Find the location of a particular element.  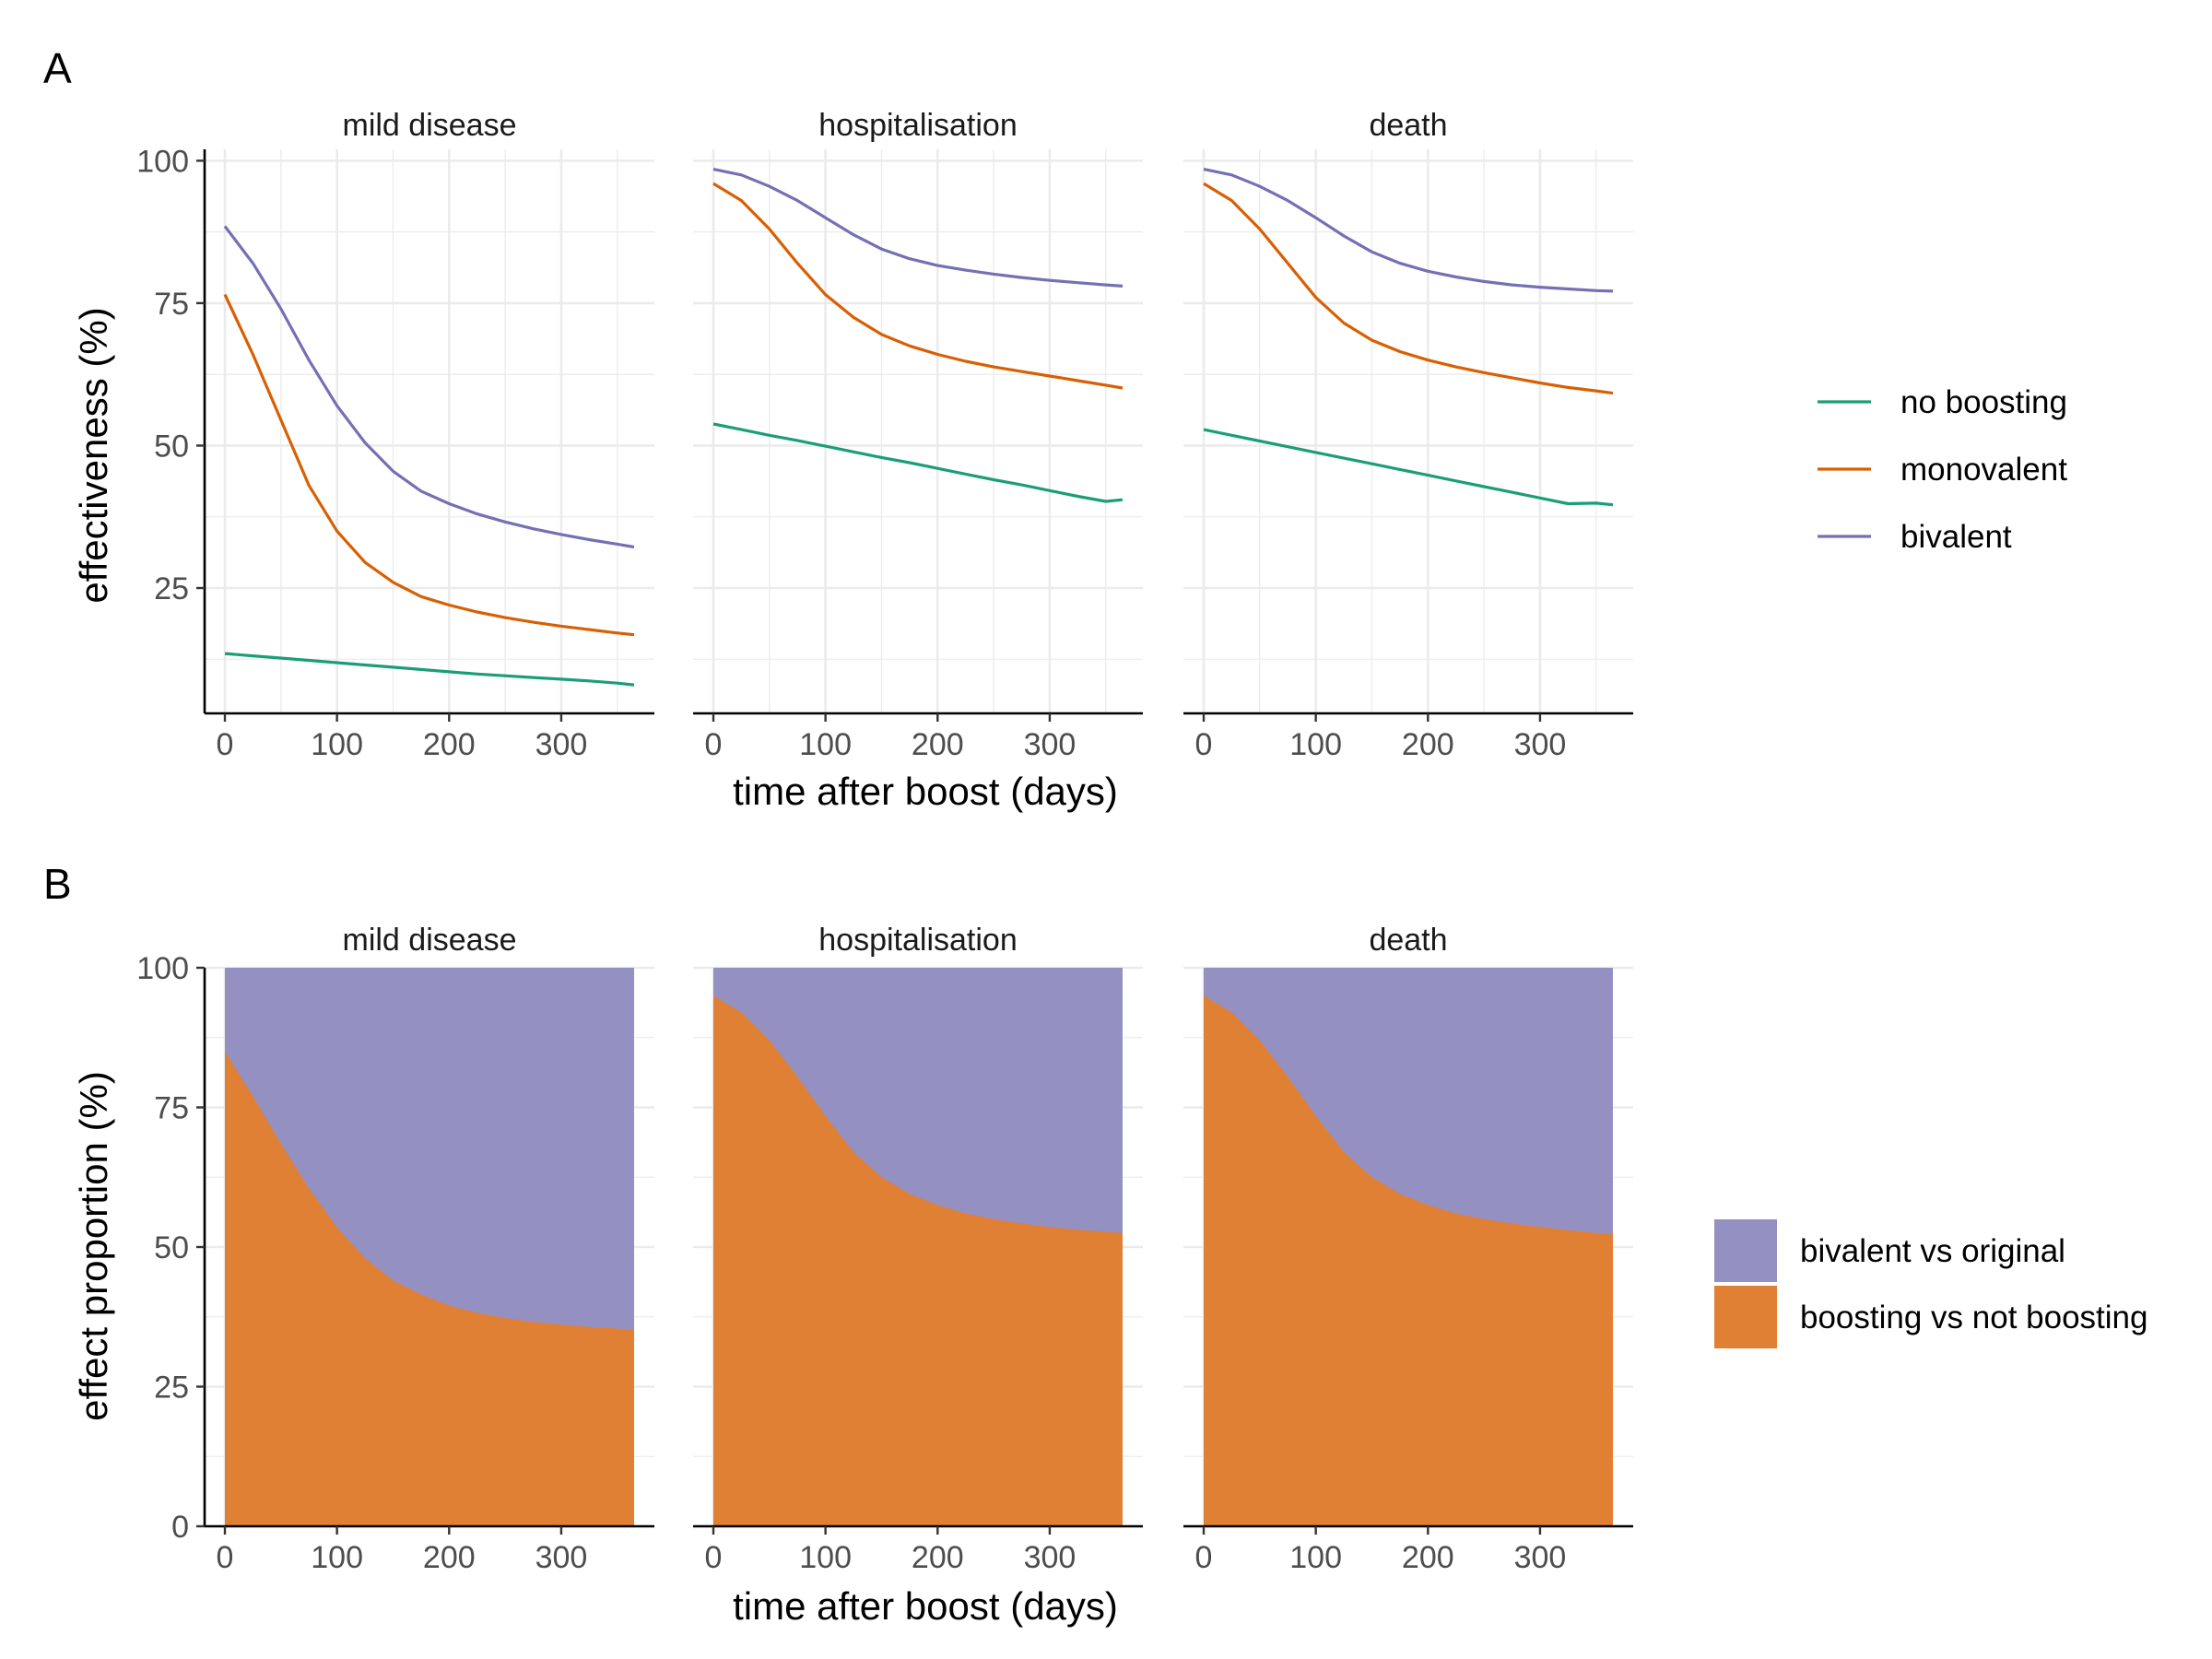

series-line-monovalent-mild-disease is located at coordinates (429, 465).